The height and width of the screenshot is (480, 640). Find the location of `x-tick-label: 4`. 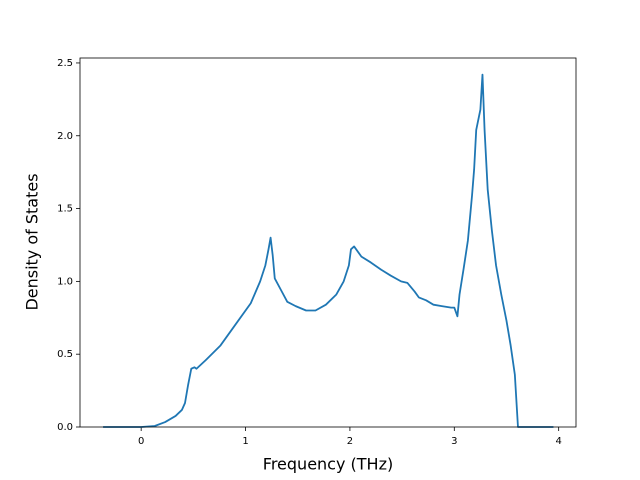

x-tick-label: 4 is located at coordinates (558, 441).